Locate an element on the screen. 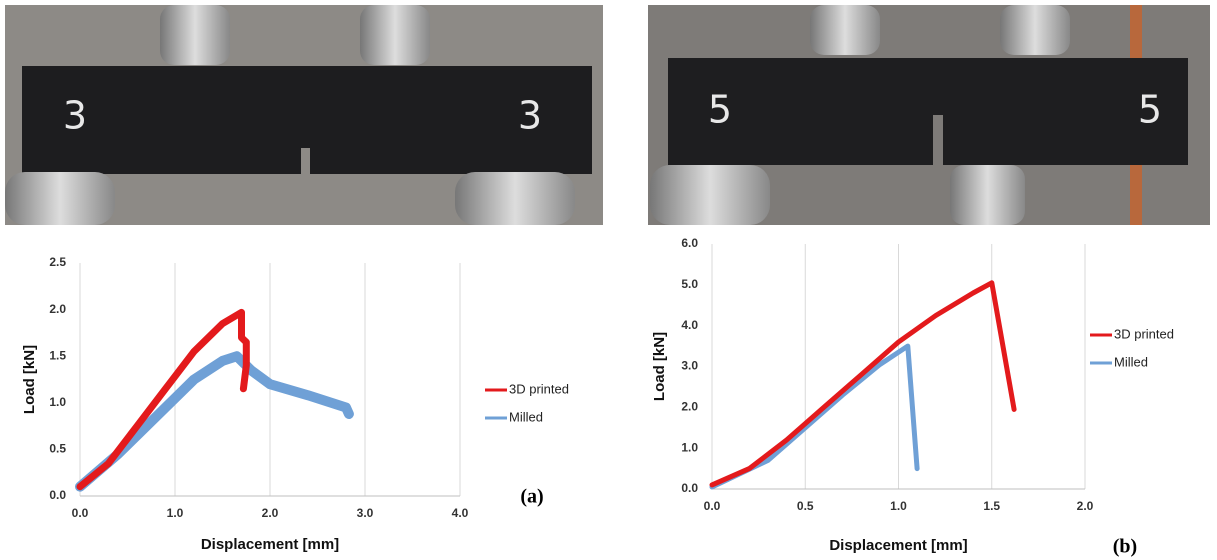 The height and width of the screenshot is (560, 1217). y-tick-label: 4.0 is located at coordinates (689, 325).